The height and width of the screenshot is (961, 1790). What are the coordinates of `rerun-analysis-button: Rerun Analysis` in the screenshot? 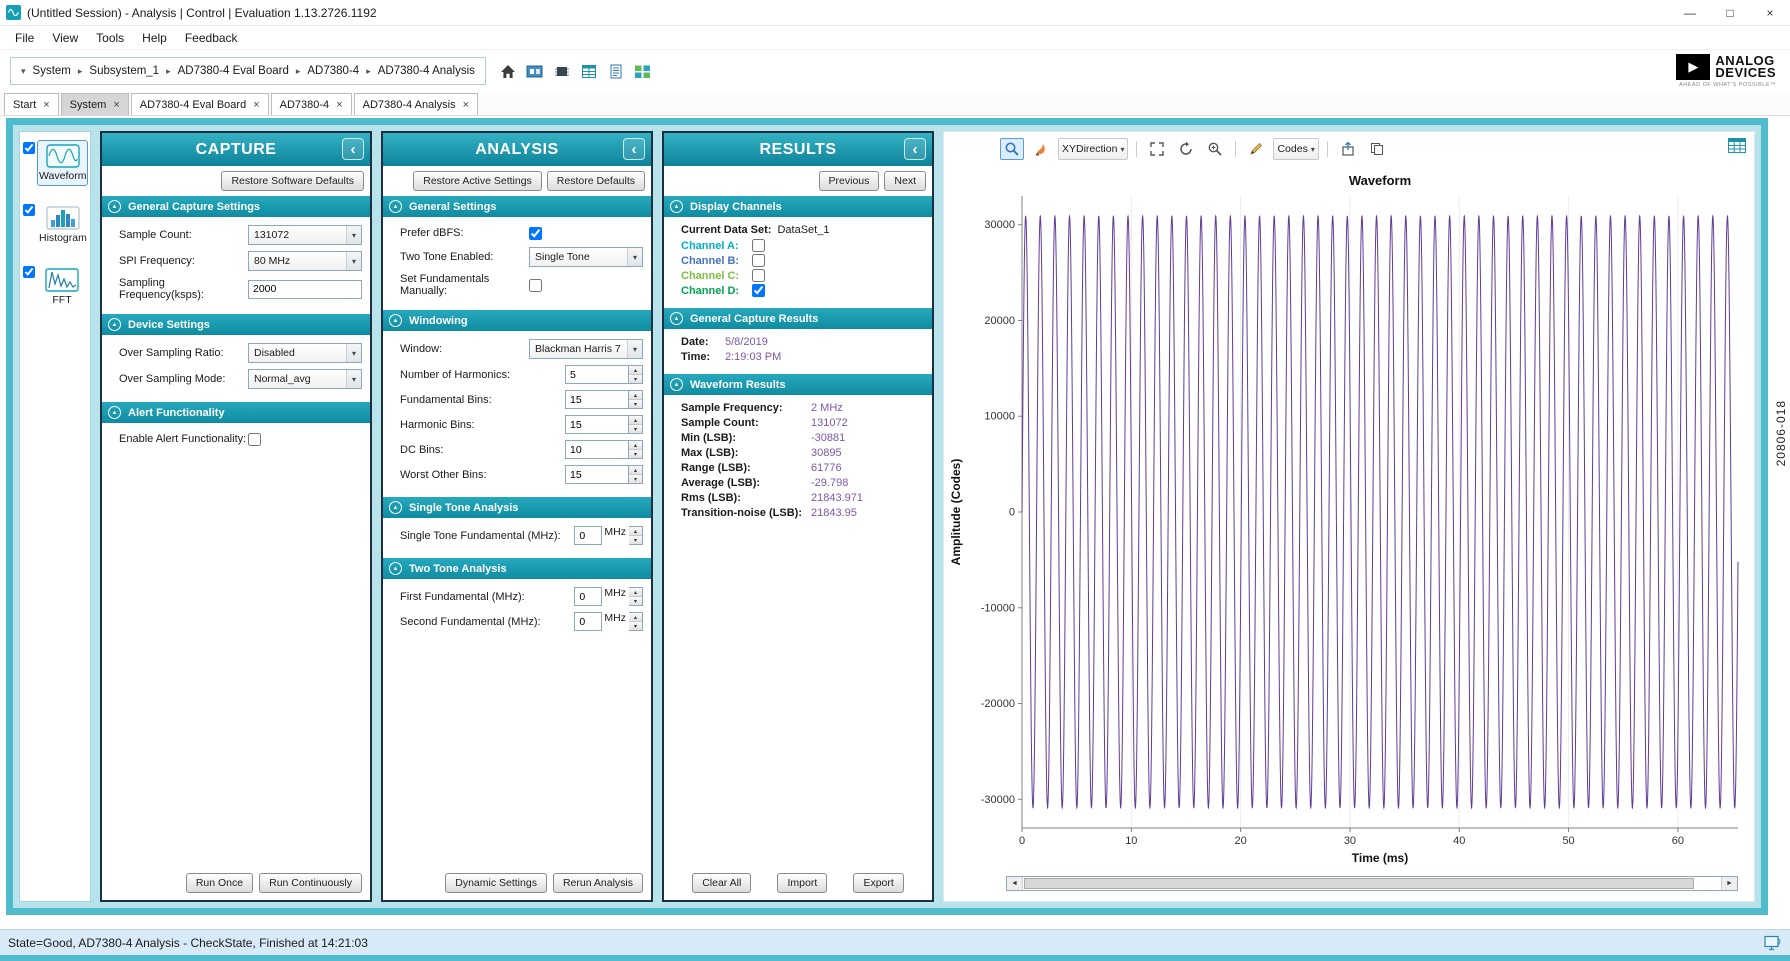 It's located at (597, 883).